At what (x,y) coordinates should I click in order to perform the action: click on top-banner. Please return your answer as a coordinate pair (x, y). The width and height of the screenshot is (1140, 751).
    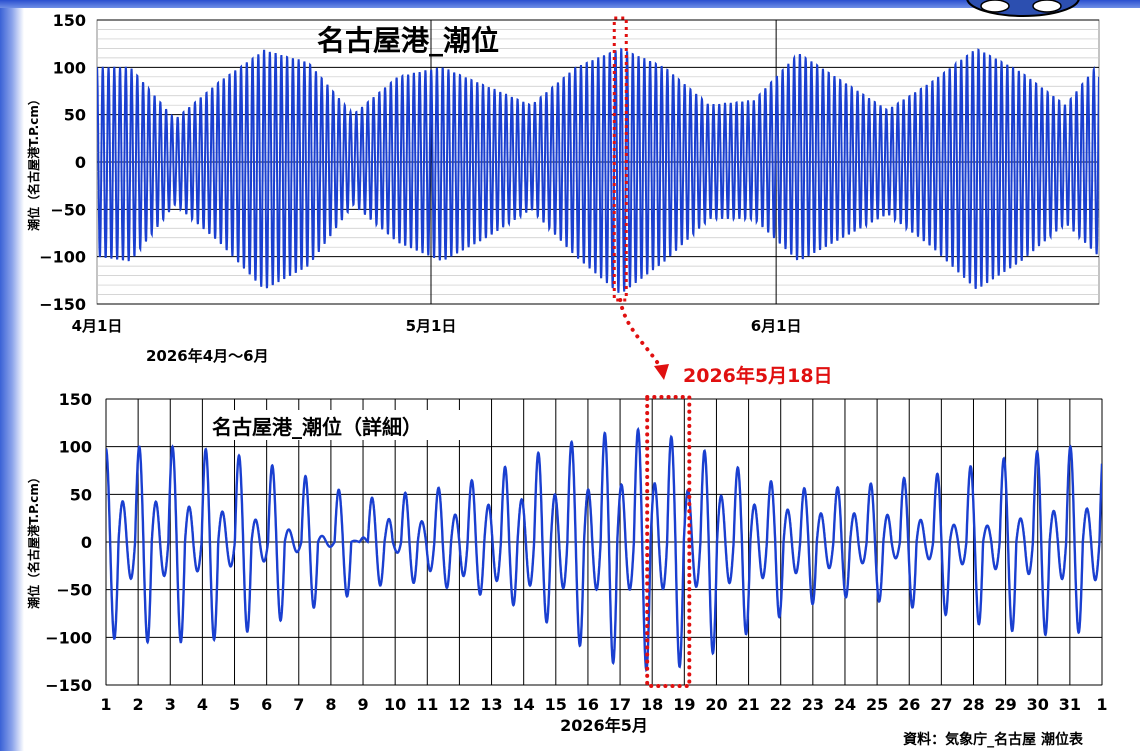
    Looking at the image, I should click on (570, 4).